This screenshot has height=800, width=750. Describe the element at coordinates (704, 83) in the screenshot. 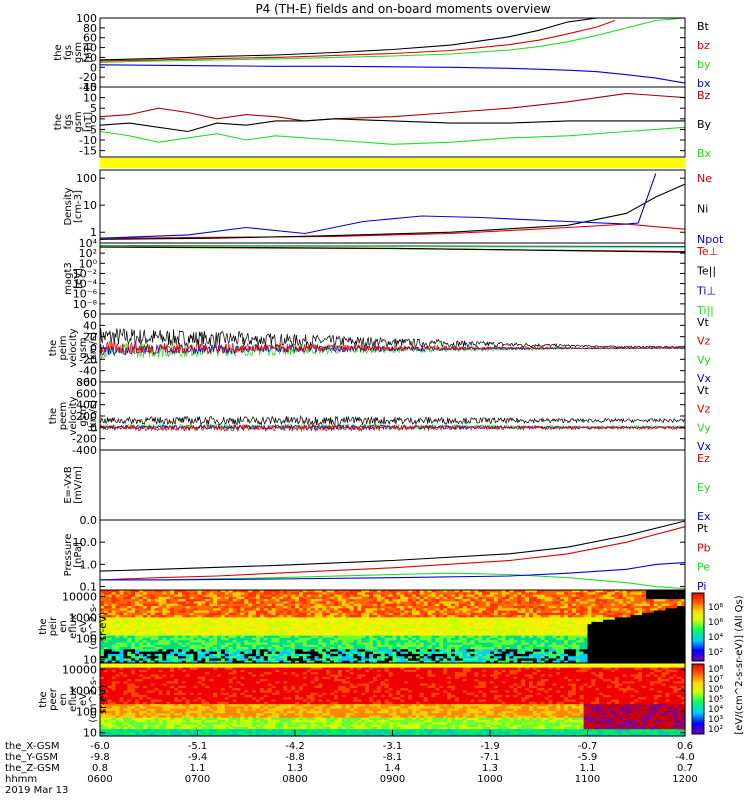

I see `legend-entry: bx` at that location.